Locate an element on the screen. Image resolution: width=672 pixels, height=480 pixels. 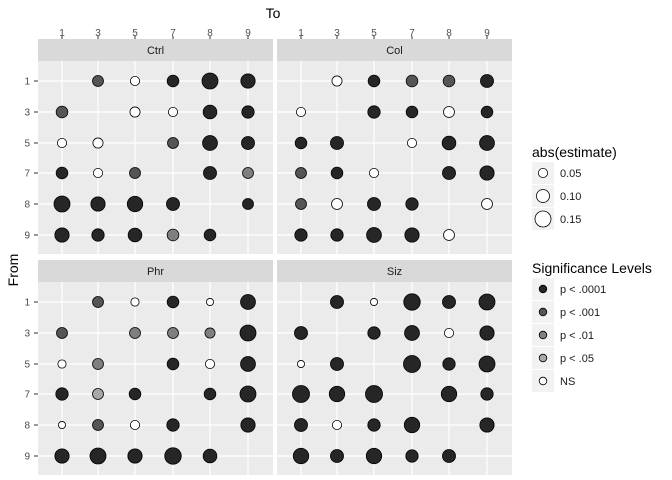
size-legend-item: 0.10 is located at coordinates (556, 196).